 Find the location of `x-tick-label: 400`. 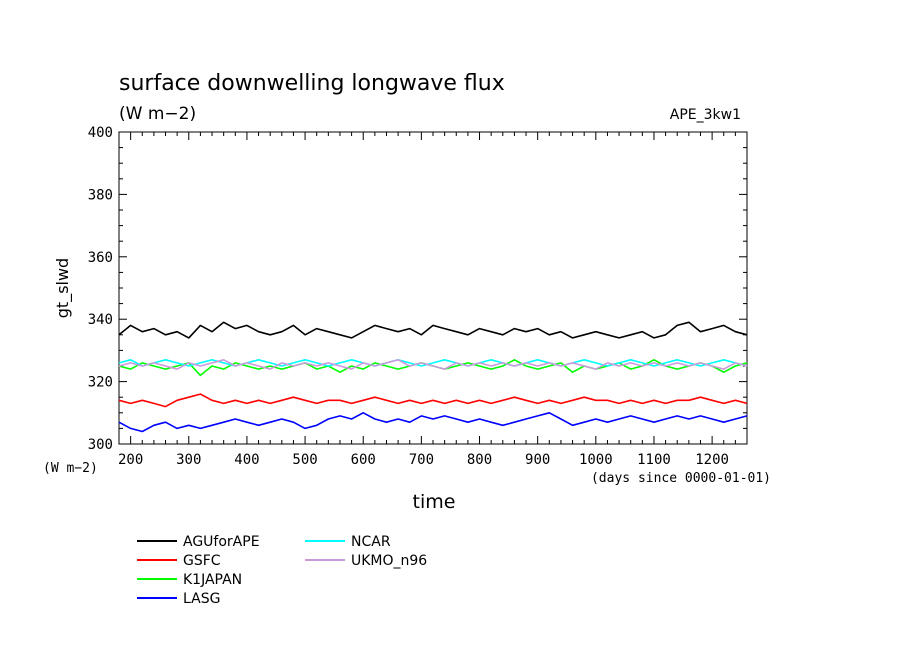

x-tick-label: 400 is located at coordinates (246, 460).